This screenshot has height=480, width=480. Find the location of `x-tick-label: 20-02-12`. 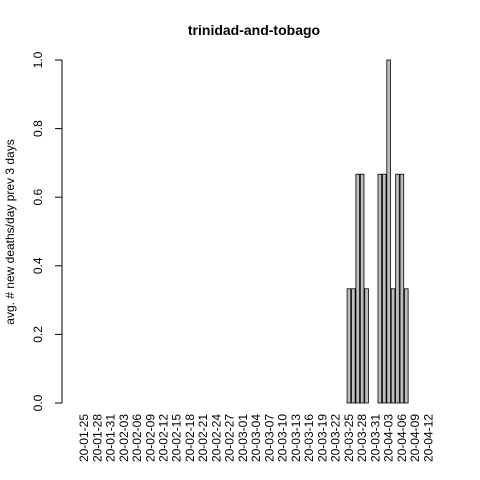

x-tick-label: 20-02-12 is located at coordinates (164, 438).